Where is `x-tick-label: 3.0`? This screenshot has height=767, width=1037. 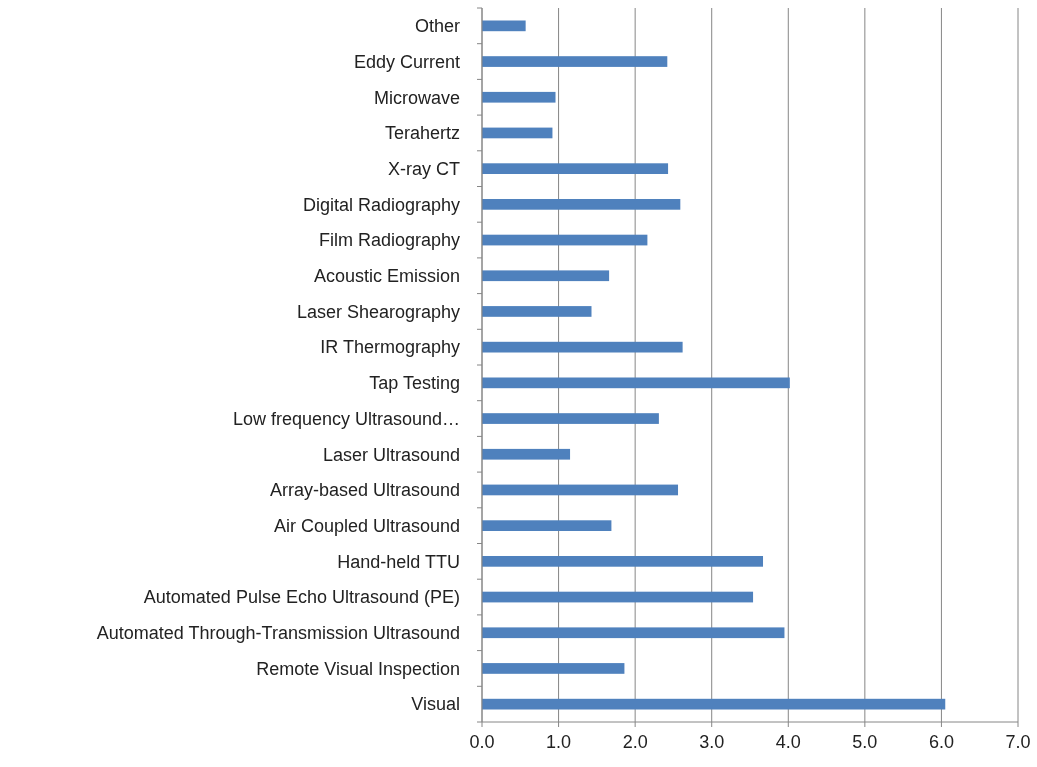 x-tick-label: 3.0 is located at coordinates (712, 742).